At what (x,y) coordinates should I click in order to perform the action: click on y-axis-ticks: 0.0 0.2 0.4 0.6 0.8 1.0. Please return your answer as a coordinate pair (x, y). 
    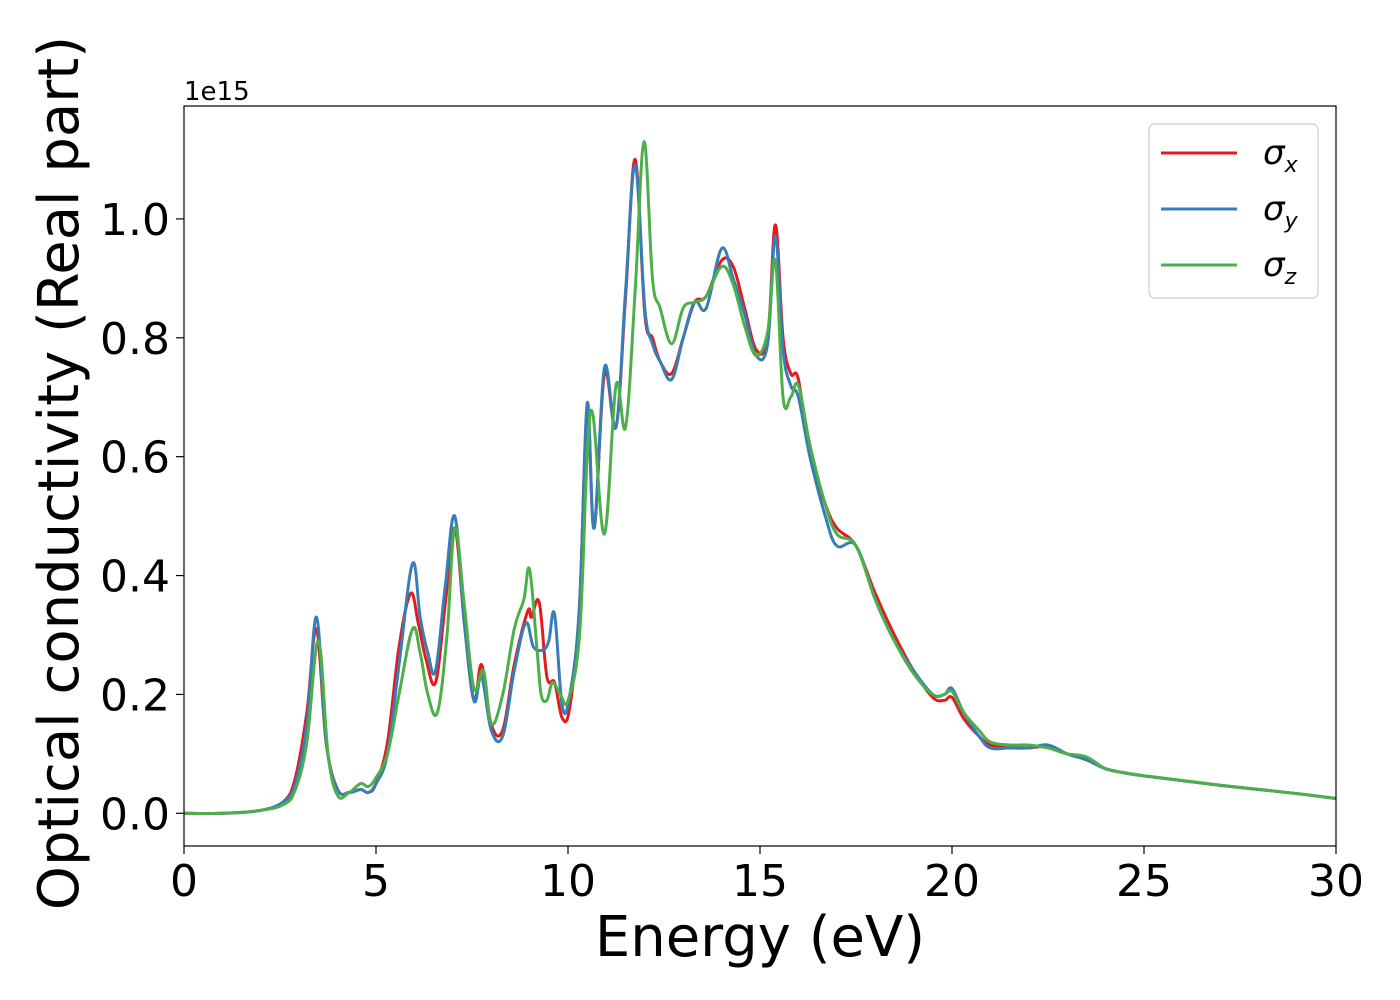
    Looking at the image, I should click on (142, 517).